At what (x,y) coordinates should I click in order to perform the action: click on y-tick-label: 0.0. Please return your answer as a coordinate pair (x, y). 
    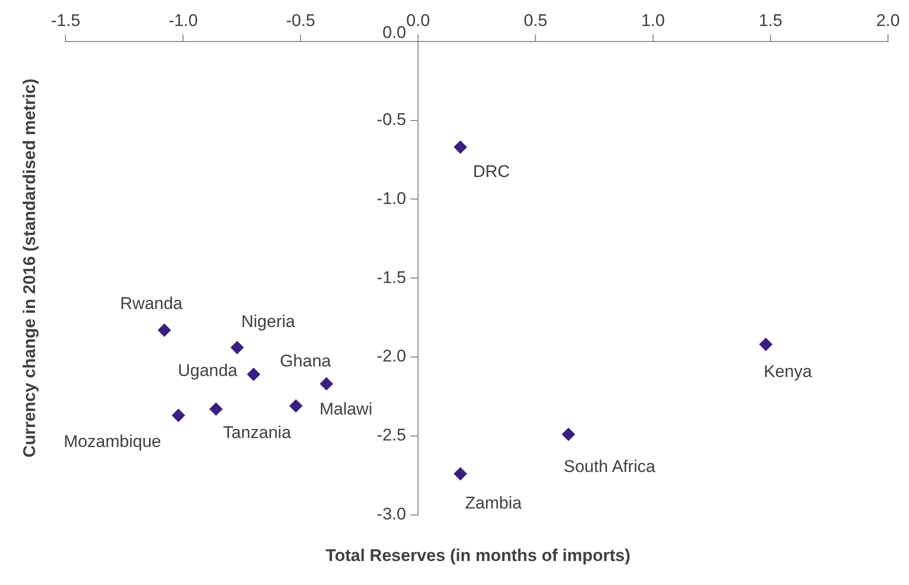
    Looking at the image, I should click on (394, 32).